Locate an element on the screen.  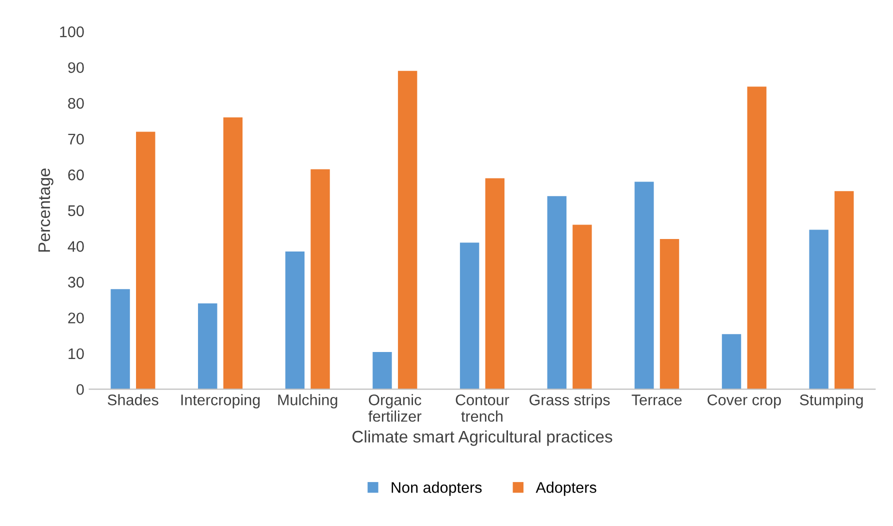
y-tick-label: 30 is located at coordinates (76, 282).